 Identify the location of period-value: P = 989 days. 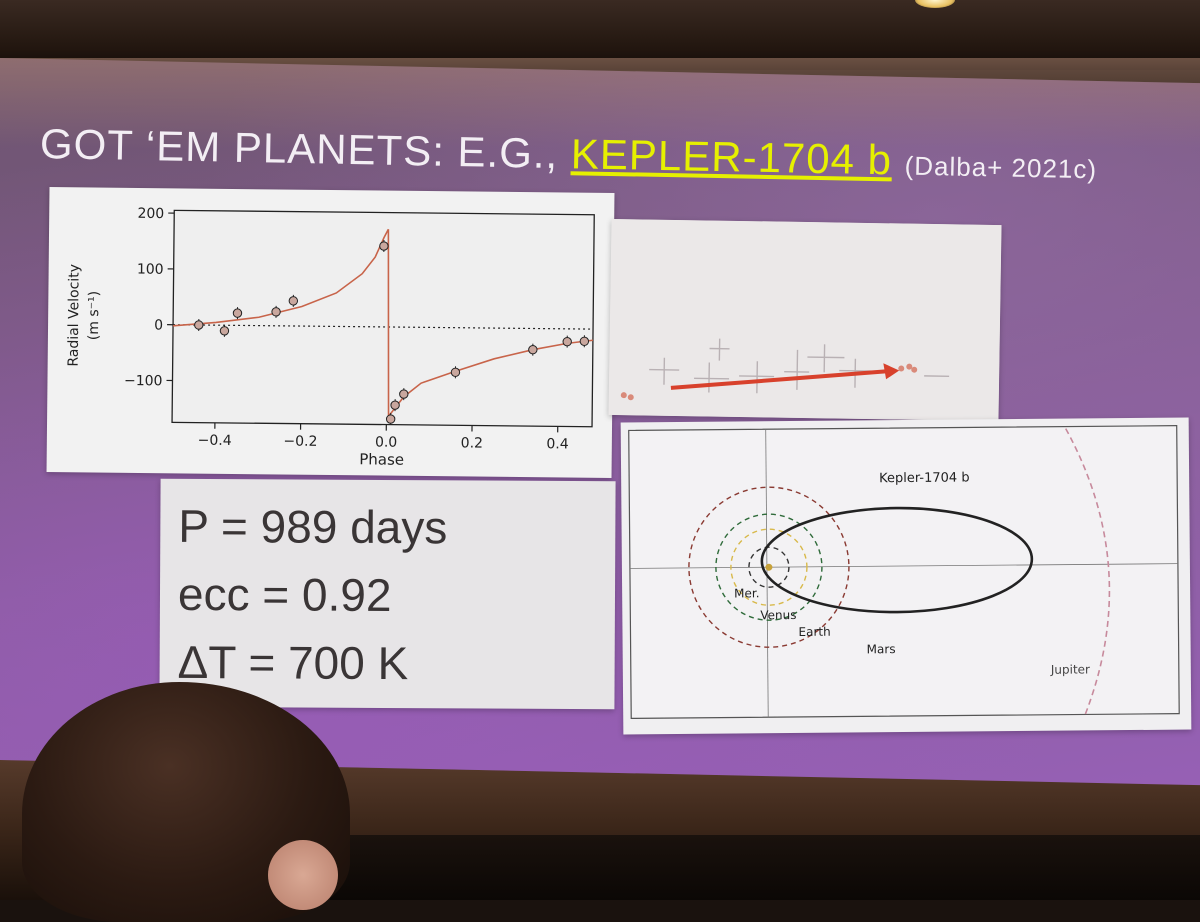
(312, 526).